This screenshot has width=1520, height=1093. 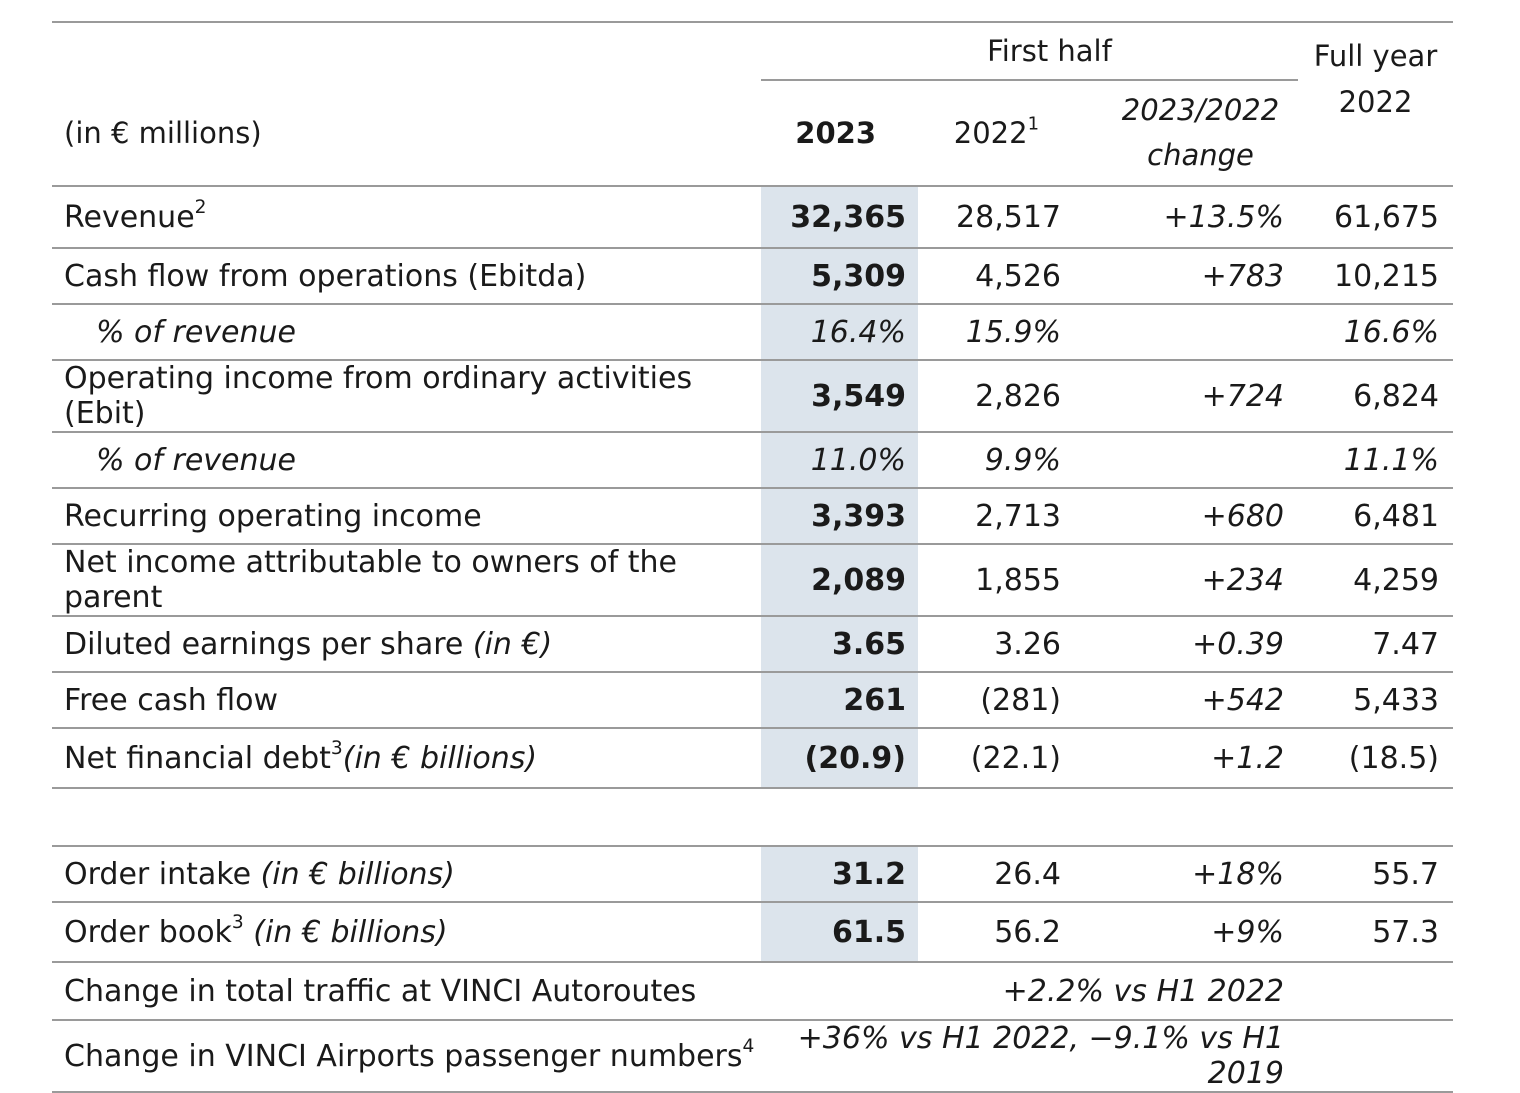 I want to click on col-2022-header: 20221, so click(x=989, y=133).